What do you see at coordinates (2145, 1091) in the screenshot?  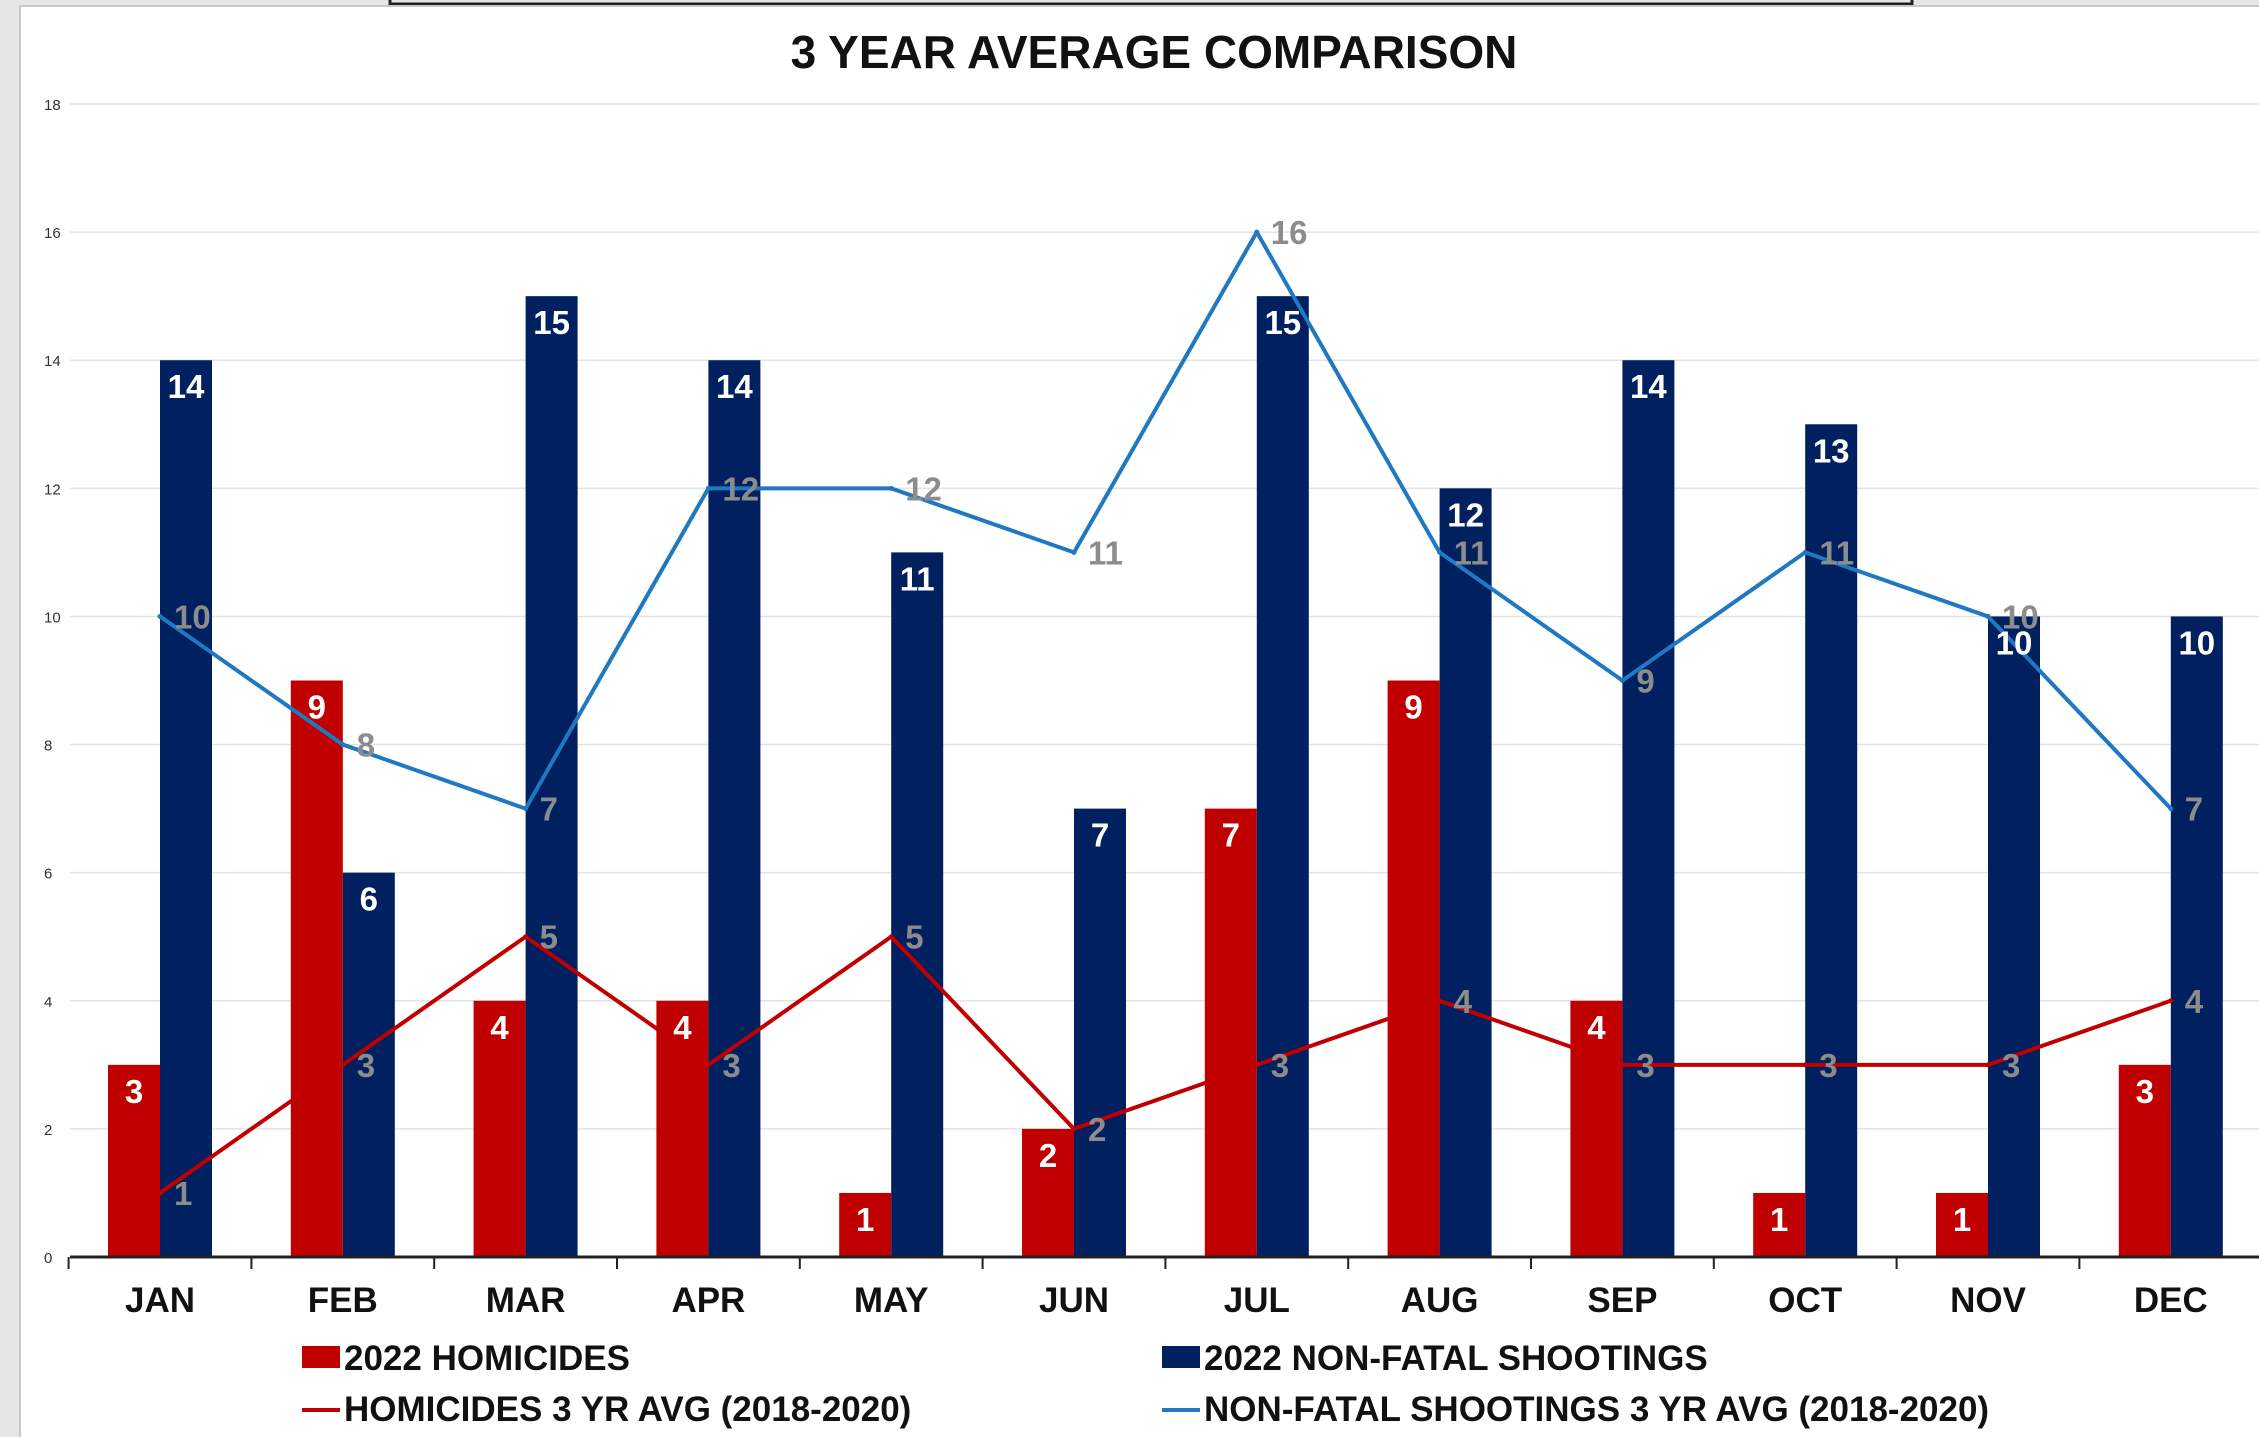 I see `bar-label-homicides-dec: 3` at bounding box center [2145, 1091].